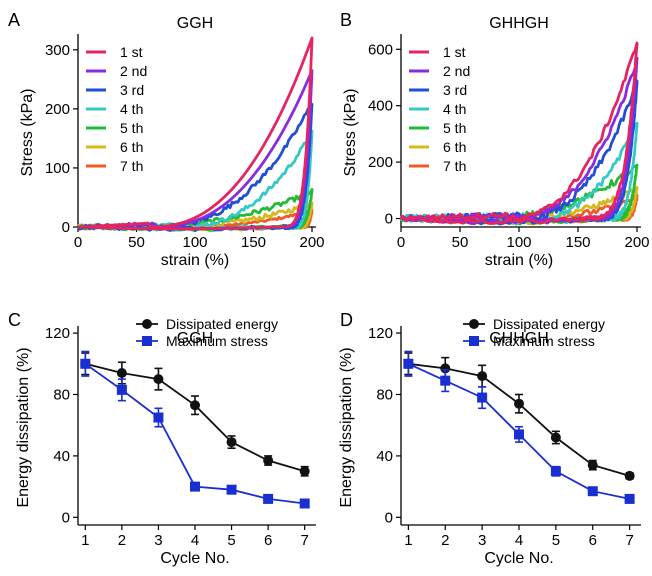 Image resolution: width=652 pixels, height=576 pixels. I want to click on y-axis-label: Energy dissipation (%), so click(346, 427).